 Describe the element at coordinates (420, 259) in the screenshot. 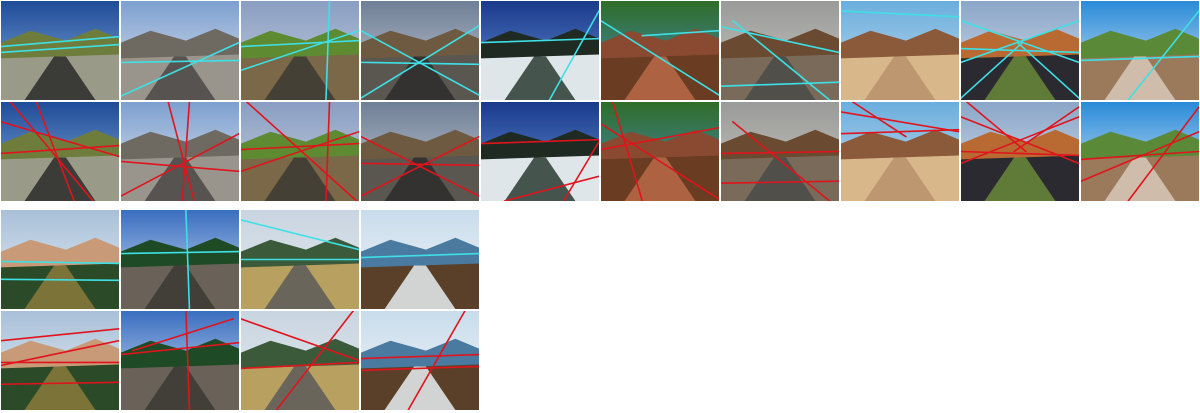

I see `scene-lighthouse-coast` at that location.